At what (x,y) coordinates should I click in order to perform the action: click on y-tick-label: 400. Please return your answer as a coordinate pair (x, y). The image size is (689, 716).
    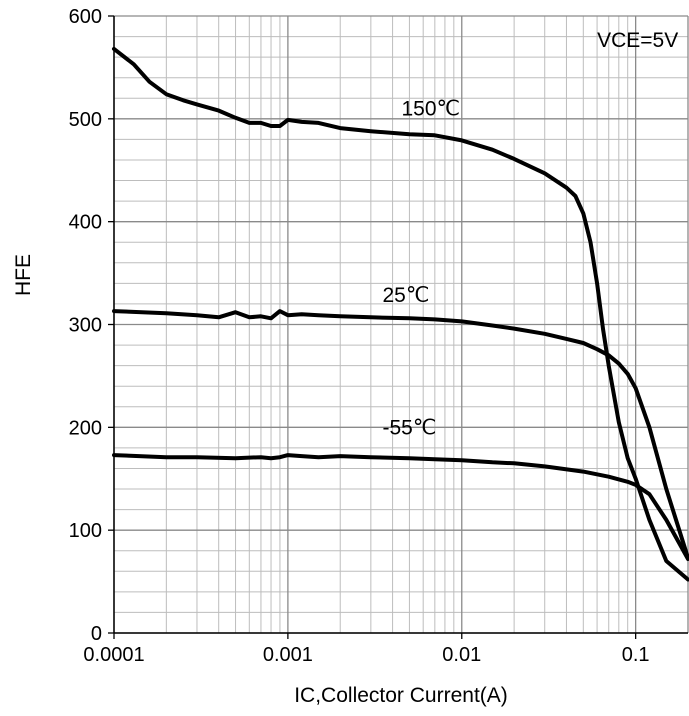
    Looking at the image, I should click on (85, 223).